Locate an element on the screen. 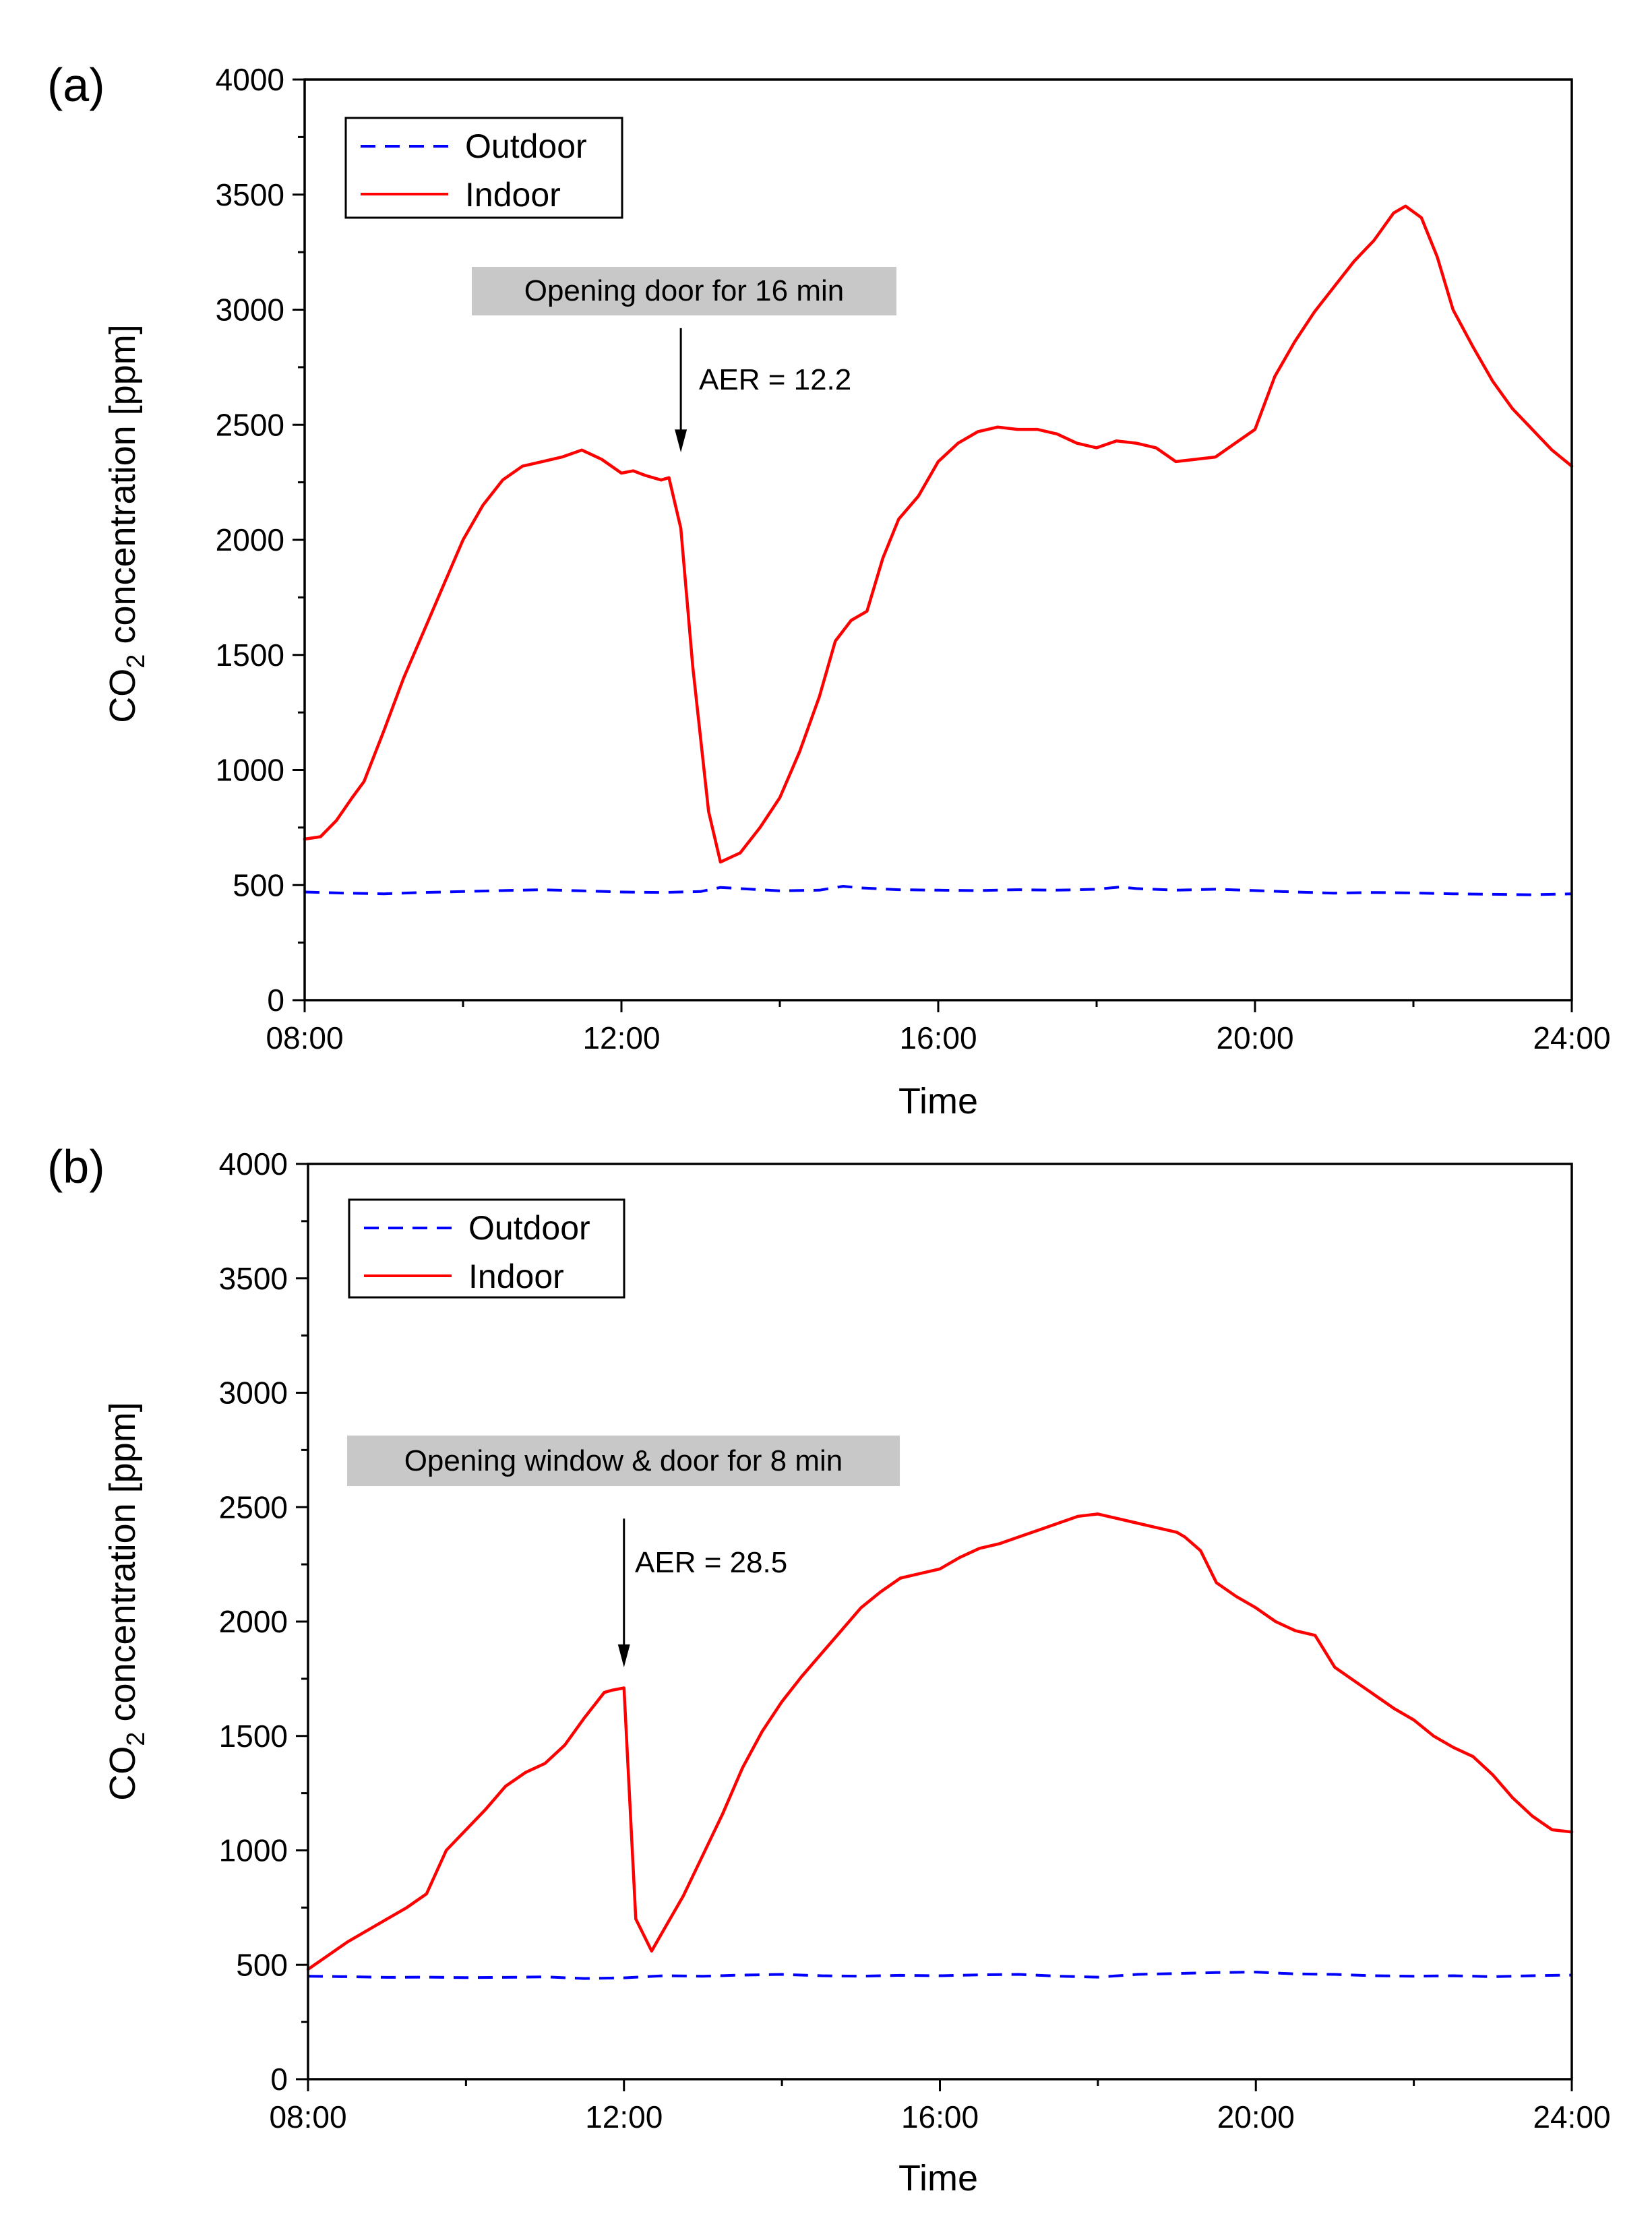 The width and height of the screenshot is (1652, 2216). annotation-arrow-a is located at coordinates (681, 390).